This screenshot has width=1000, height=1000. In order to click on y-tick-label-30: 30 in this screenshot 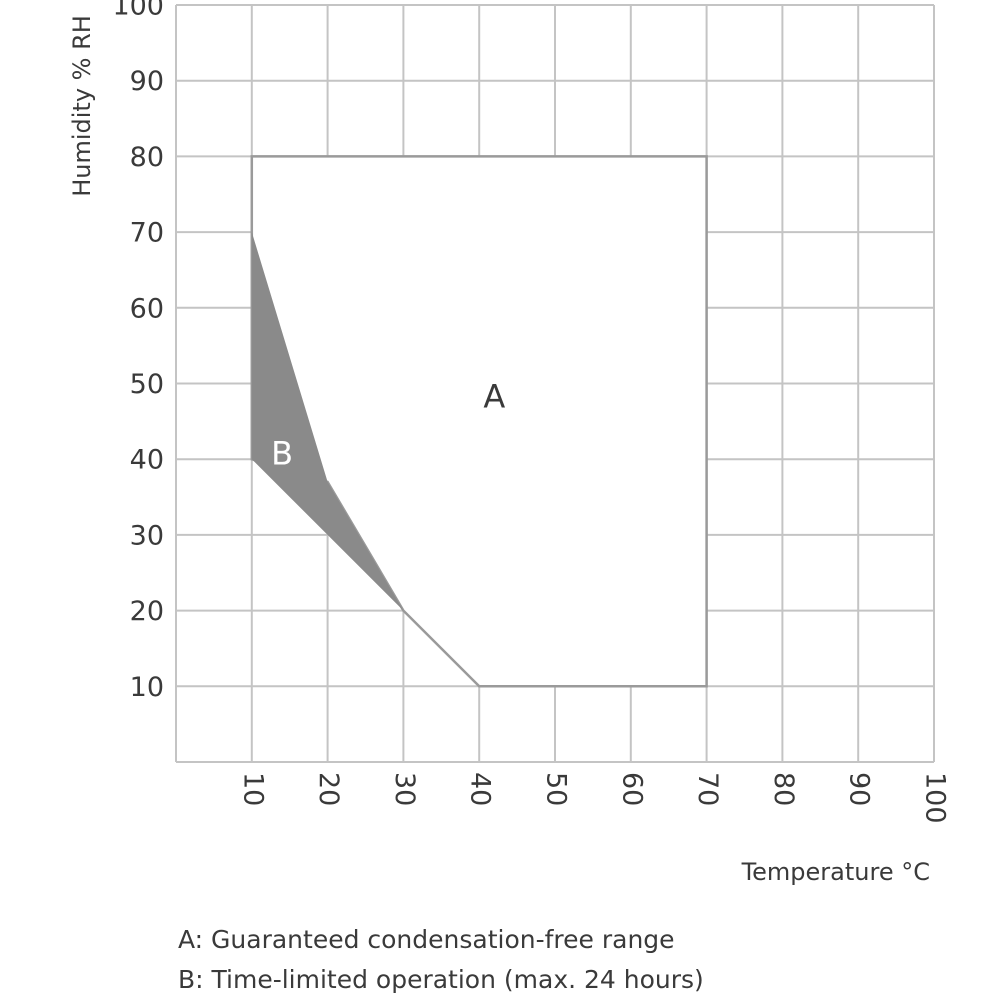, I will do `click(147, 535)`.